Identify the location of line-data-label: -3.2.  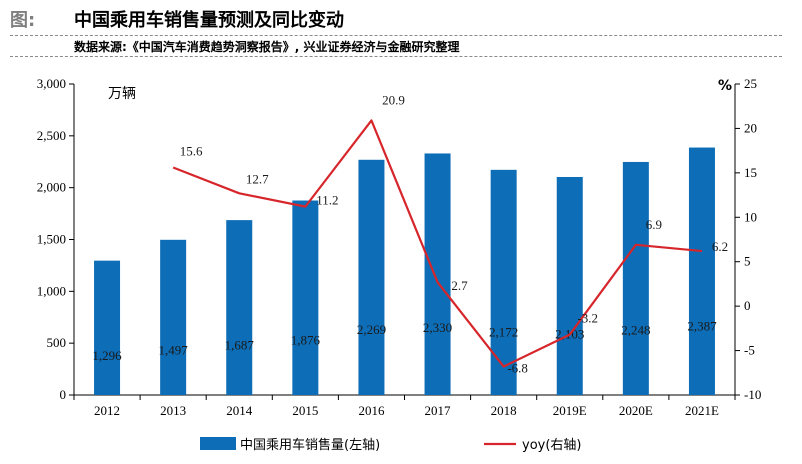
(587, 318).